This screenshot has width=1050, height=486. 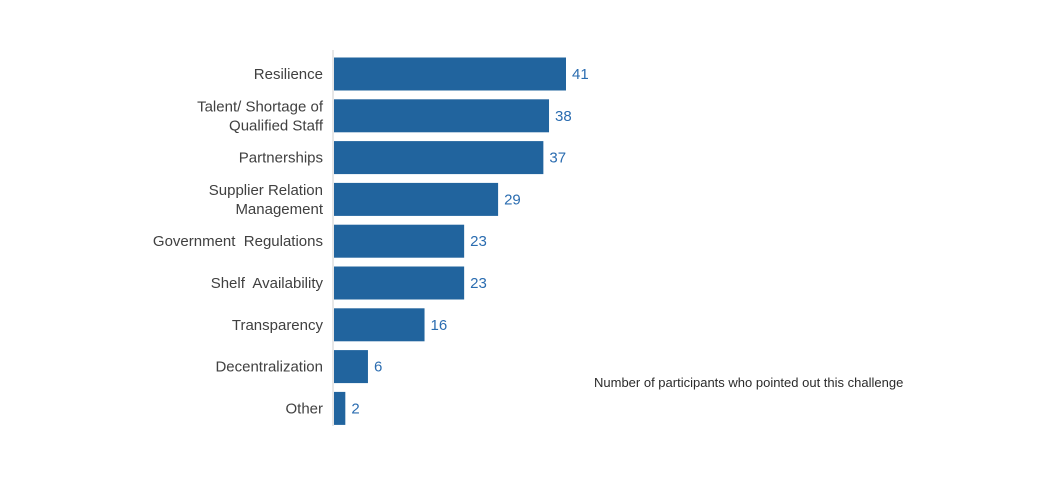 I want to click on category-label: Talent/ Shortage of Qualified Staff, so click(x=260, y=116).